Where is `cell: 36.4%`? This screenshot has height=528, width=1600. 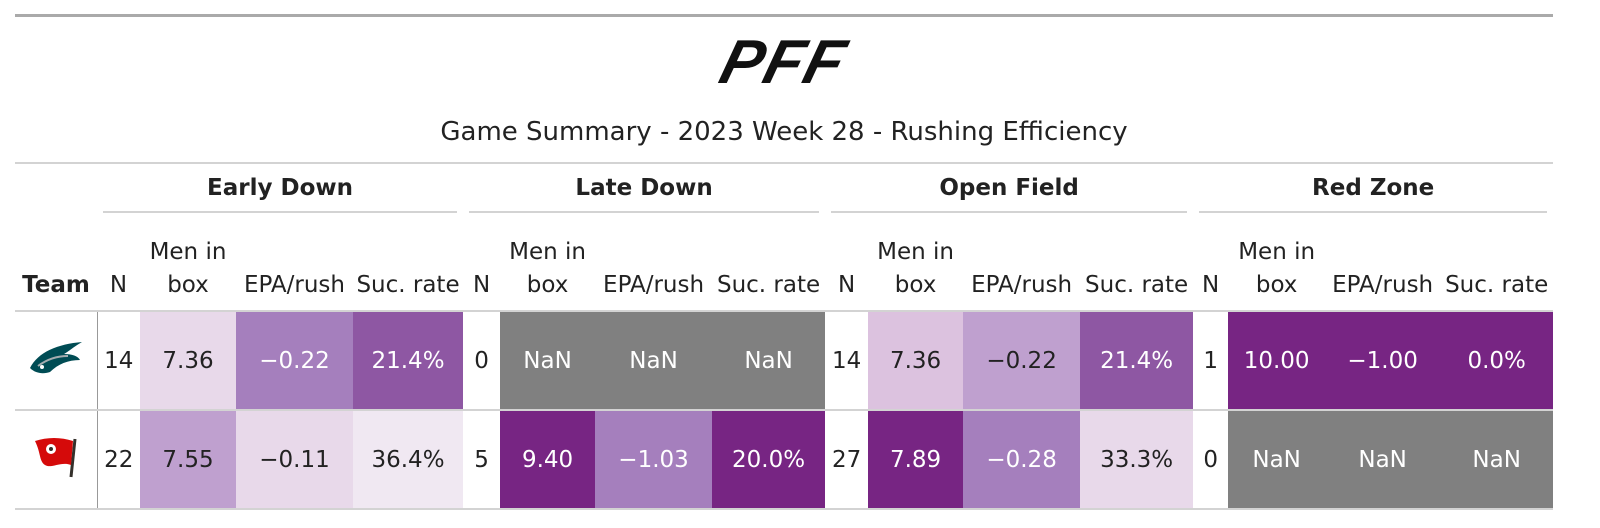
cell: 36.4% is located at coordinates (408, 460).